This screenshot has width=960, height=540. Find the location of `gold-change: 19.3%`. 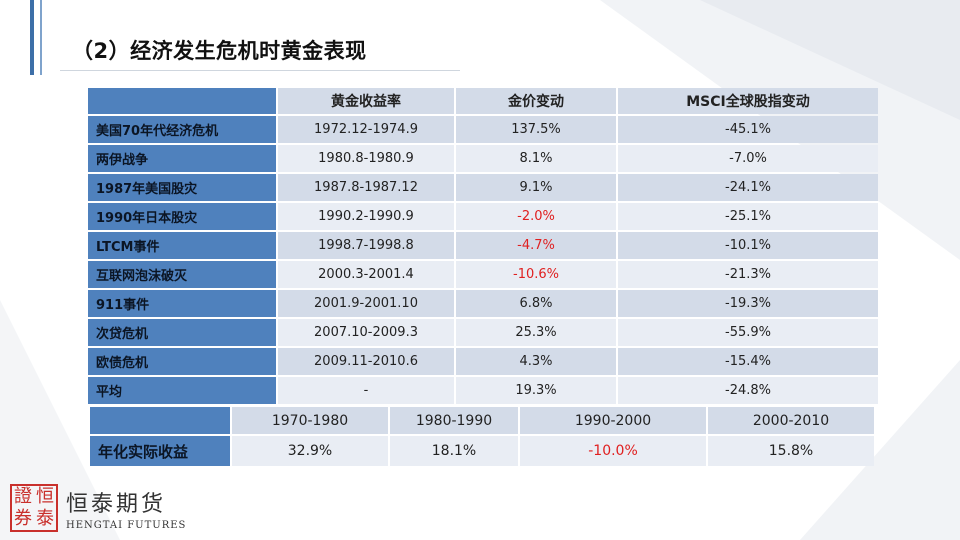

gold-change: 19.3% is located at coordinates (536, 390).